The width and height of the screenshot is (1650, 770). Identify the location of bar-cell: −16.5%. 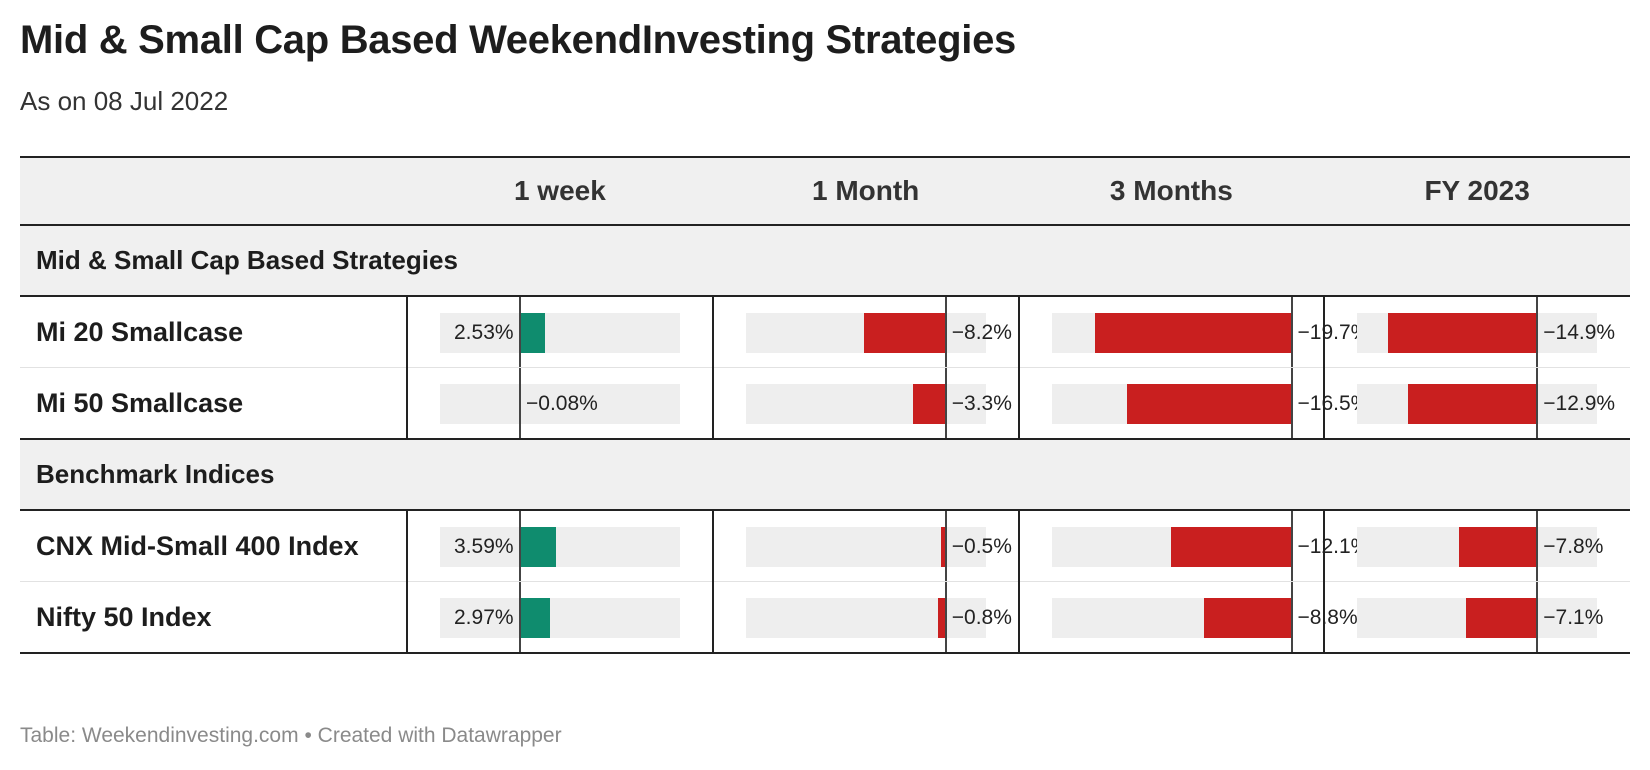
(1194, 403).